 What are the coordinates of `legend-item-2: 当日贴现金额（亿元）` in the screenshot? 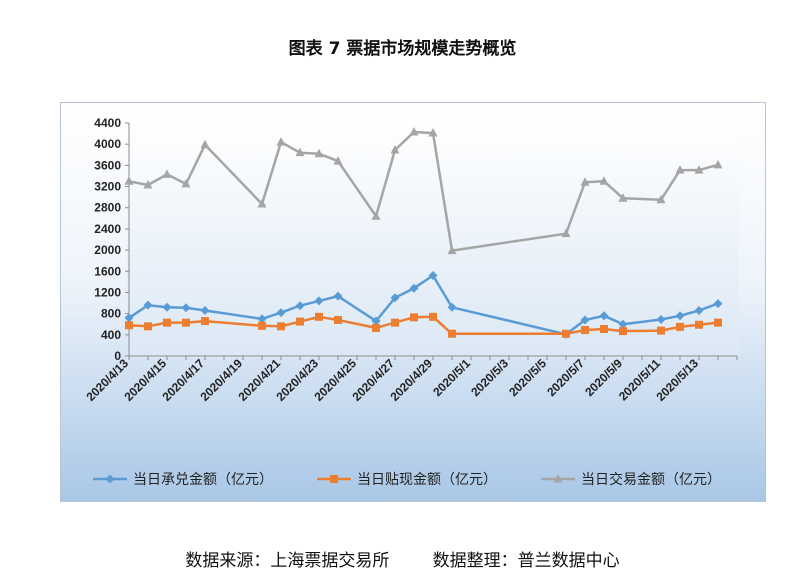 It's located at (407, 480).